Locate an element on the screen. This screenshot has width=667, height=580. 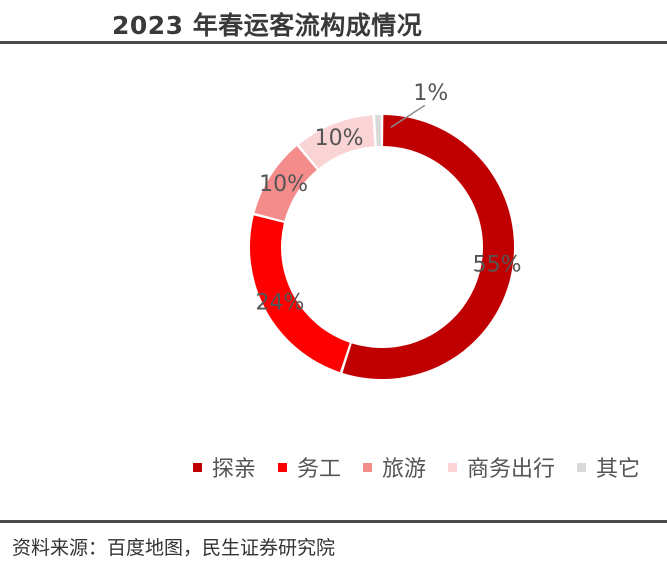
data-label: 1% is located at coordinates (430, 93).